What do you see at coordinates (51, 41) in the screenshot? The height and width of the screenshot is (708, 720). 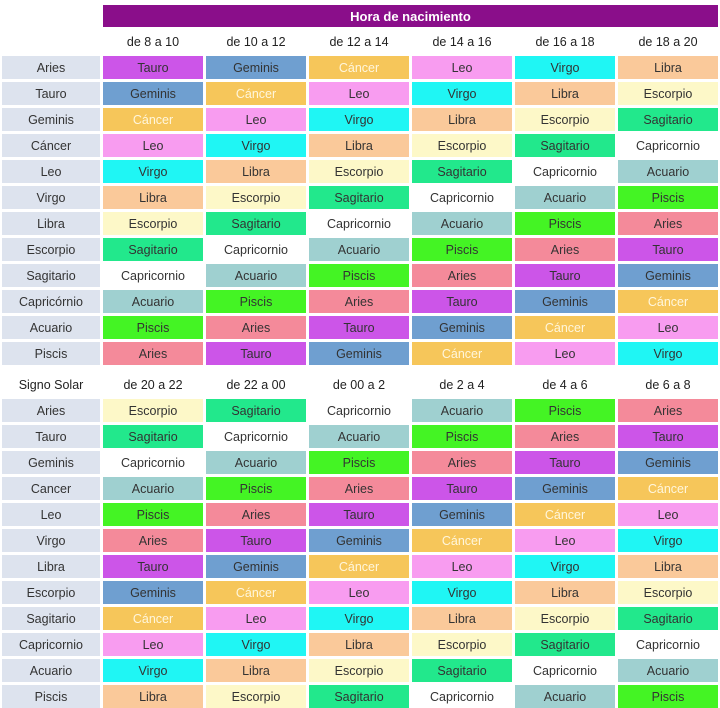 I see `corner-label` at bounding box center [51, 41].